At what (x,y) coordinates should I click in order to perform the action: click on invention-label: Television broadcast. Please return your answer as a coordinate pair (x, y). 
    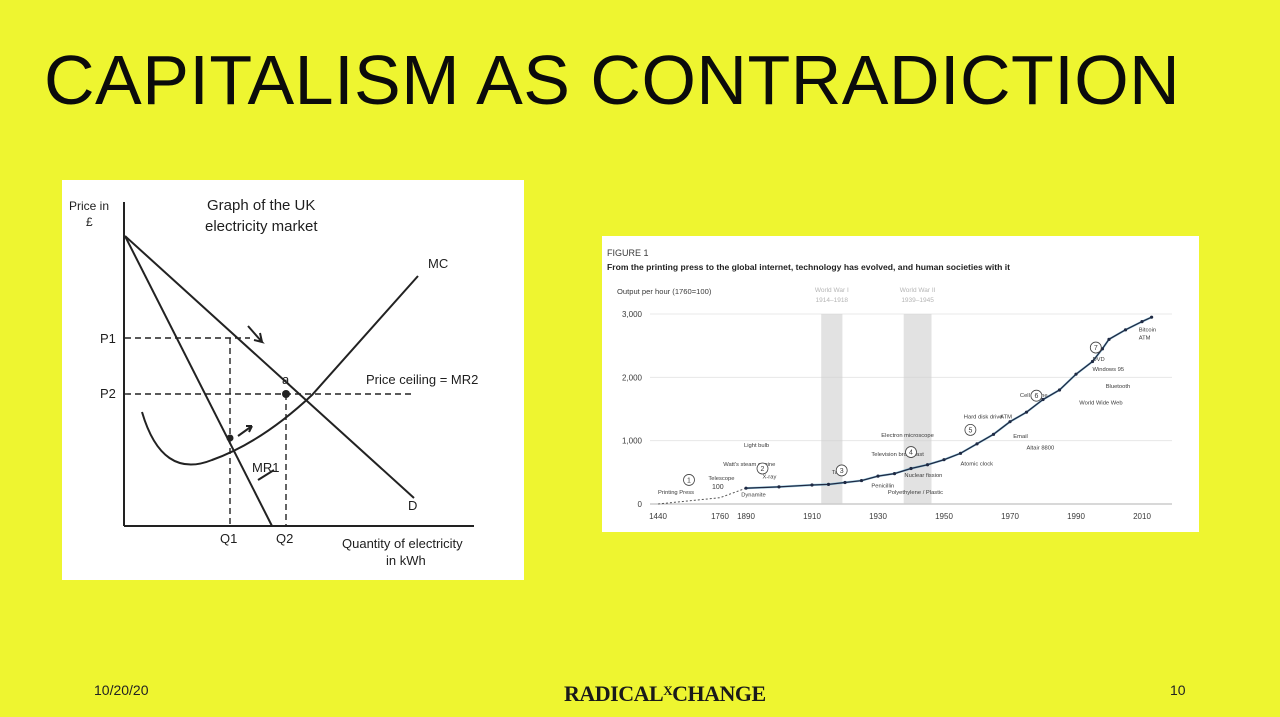
    Looking at the image, I should click on (897, 455).